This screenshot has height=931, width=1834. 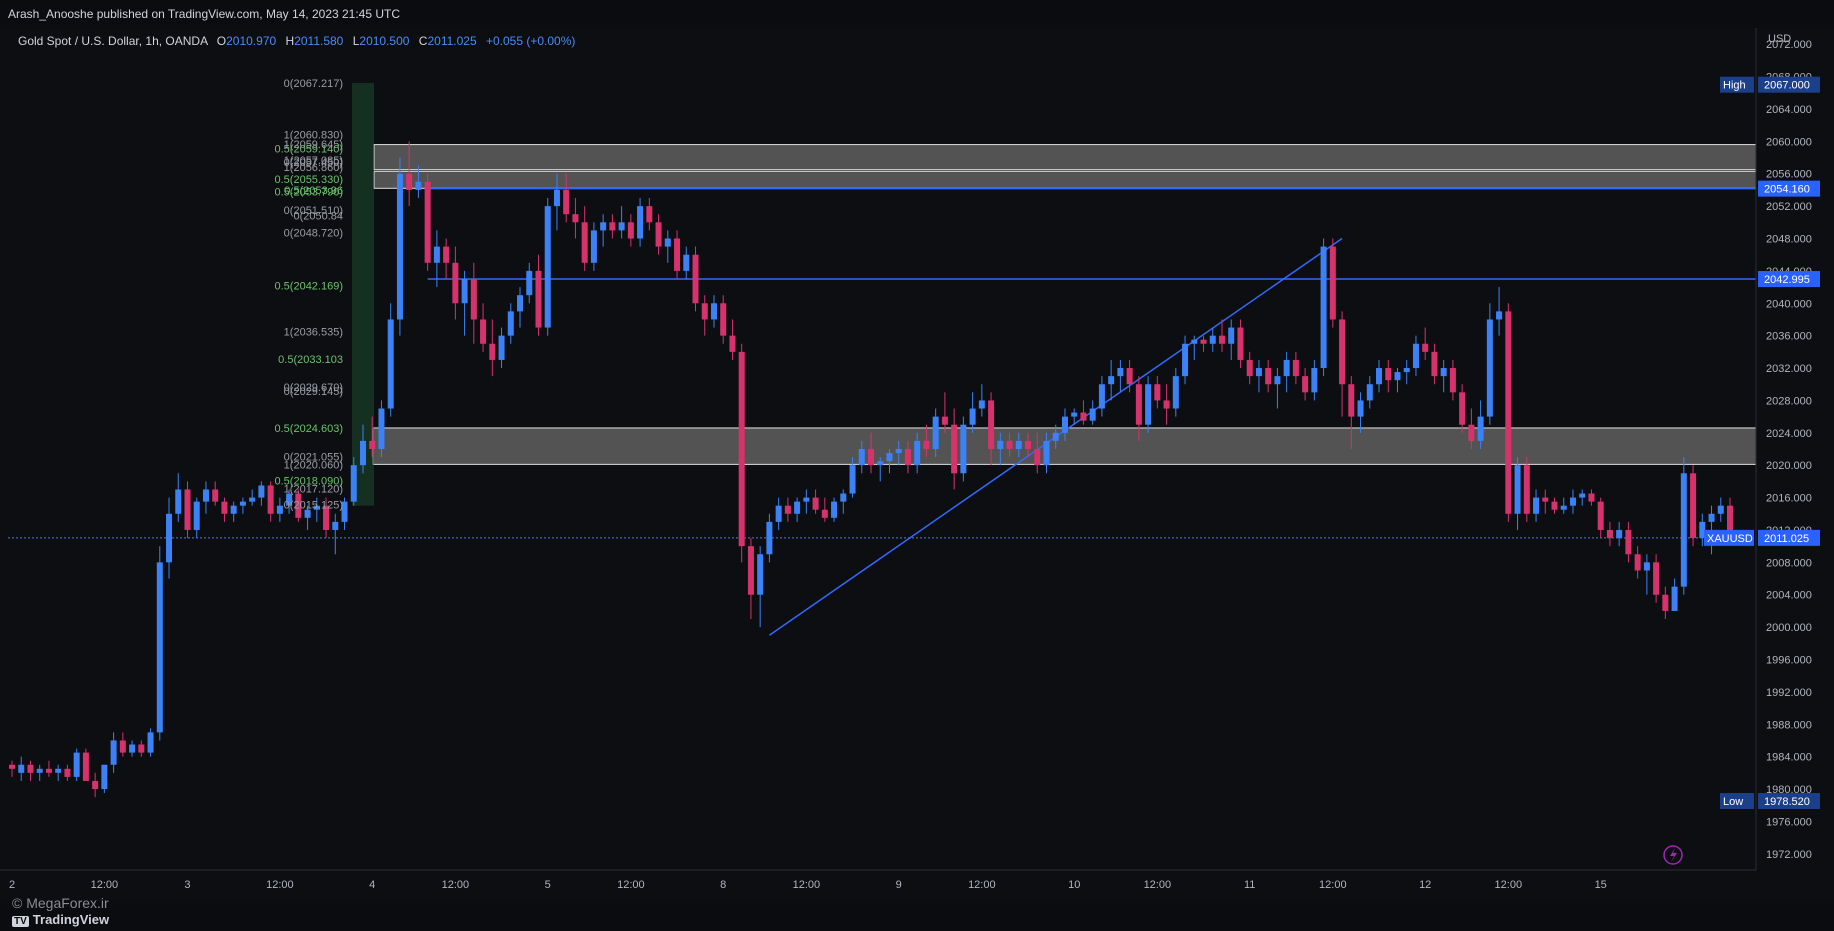 I want to click on lightning-icon, so click(x=1673, y=855).